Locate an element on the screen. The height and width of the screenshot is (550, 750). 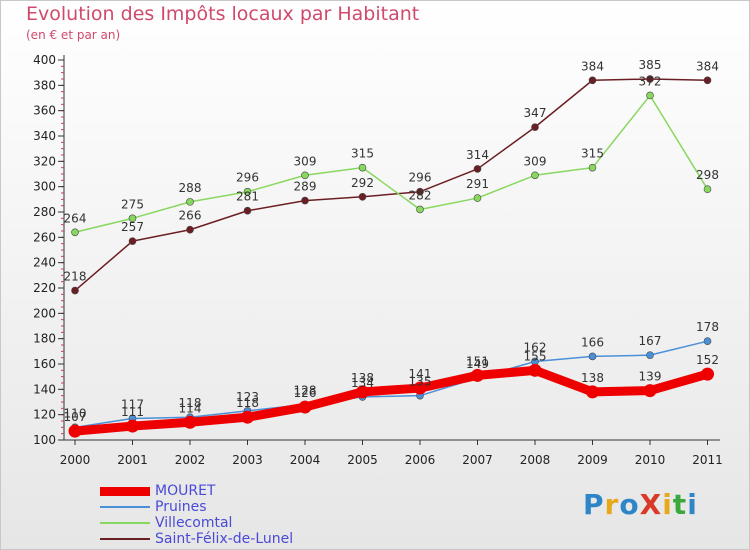
data-label: 139 is located at coordinates (650, 377).